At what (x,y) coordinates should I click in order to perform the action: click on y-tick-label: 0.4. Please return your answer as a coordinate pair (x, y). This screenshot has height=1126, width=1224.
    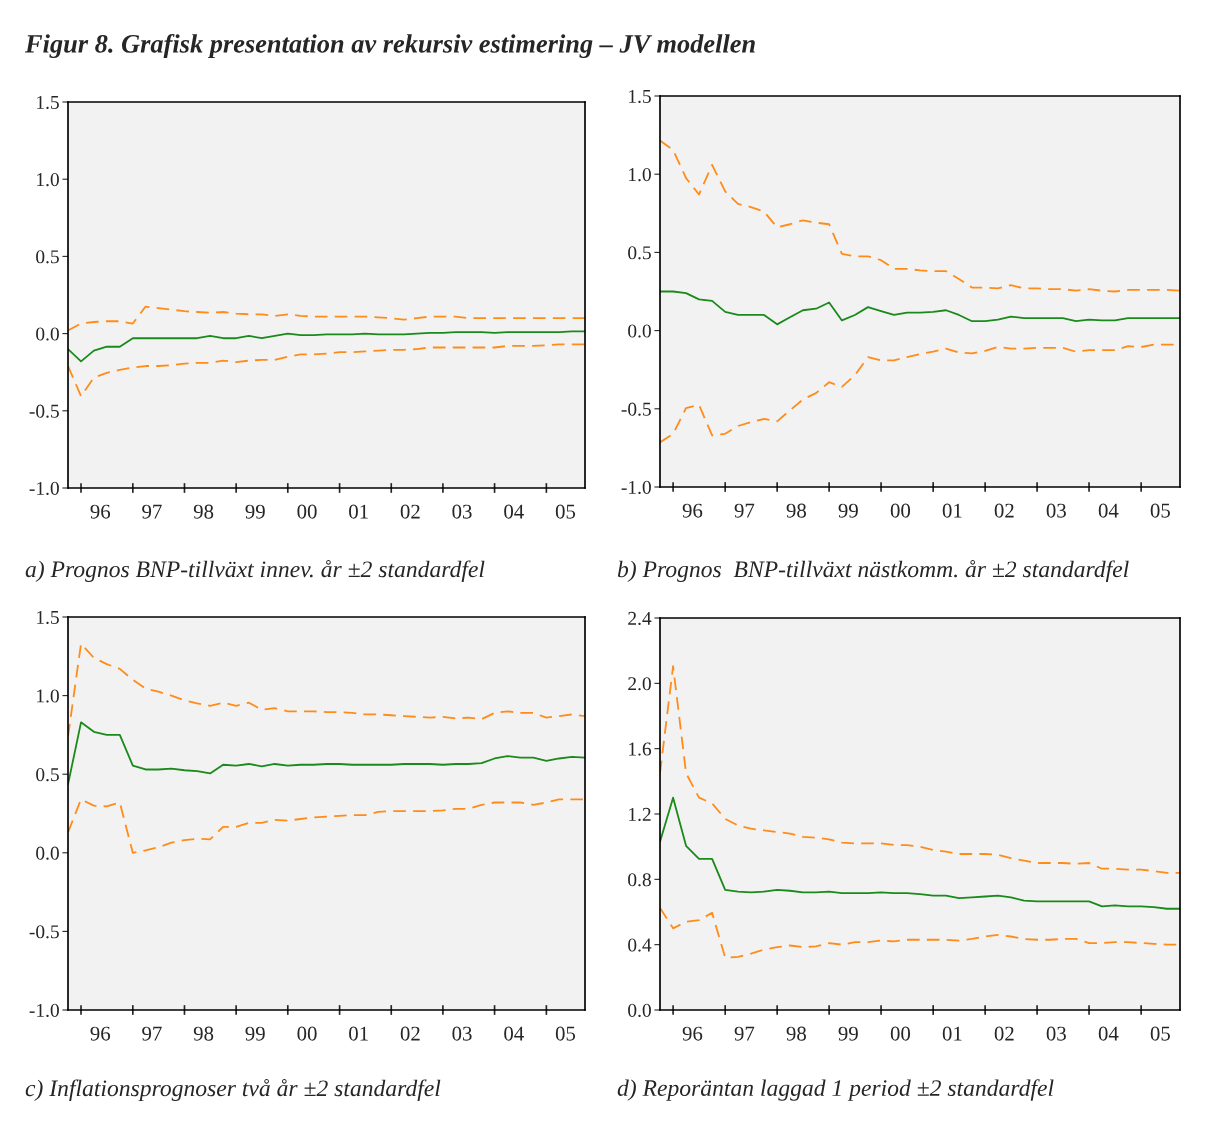
    Looking at the image, I should click on (640, 945).